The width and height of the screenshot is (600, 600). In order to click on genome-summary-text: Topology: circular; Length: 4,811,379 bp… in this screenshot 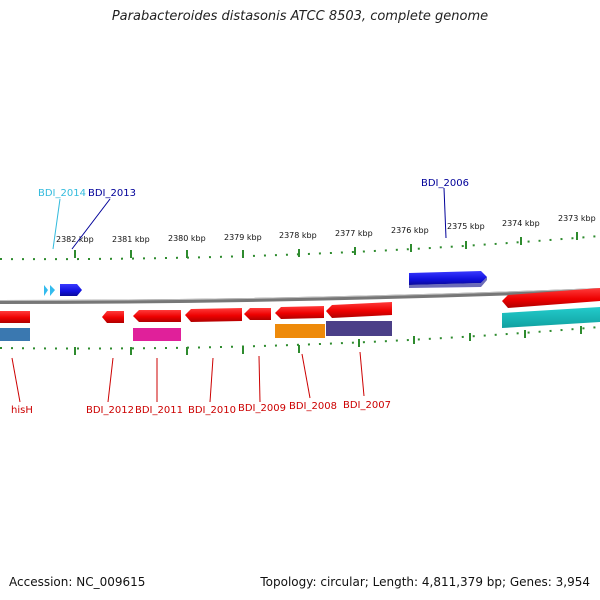, I will do `click(425, 582)`.